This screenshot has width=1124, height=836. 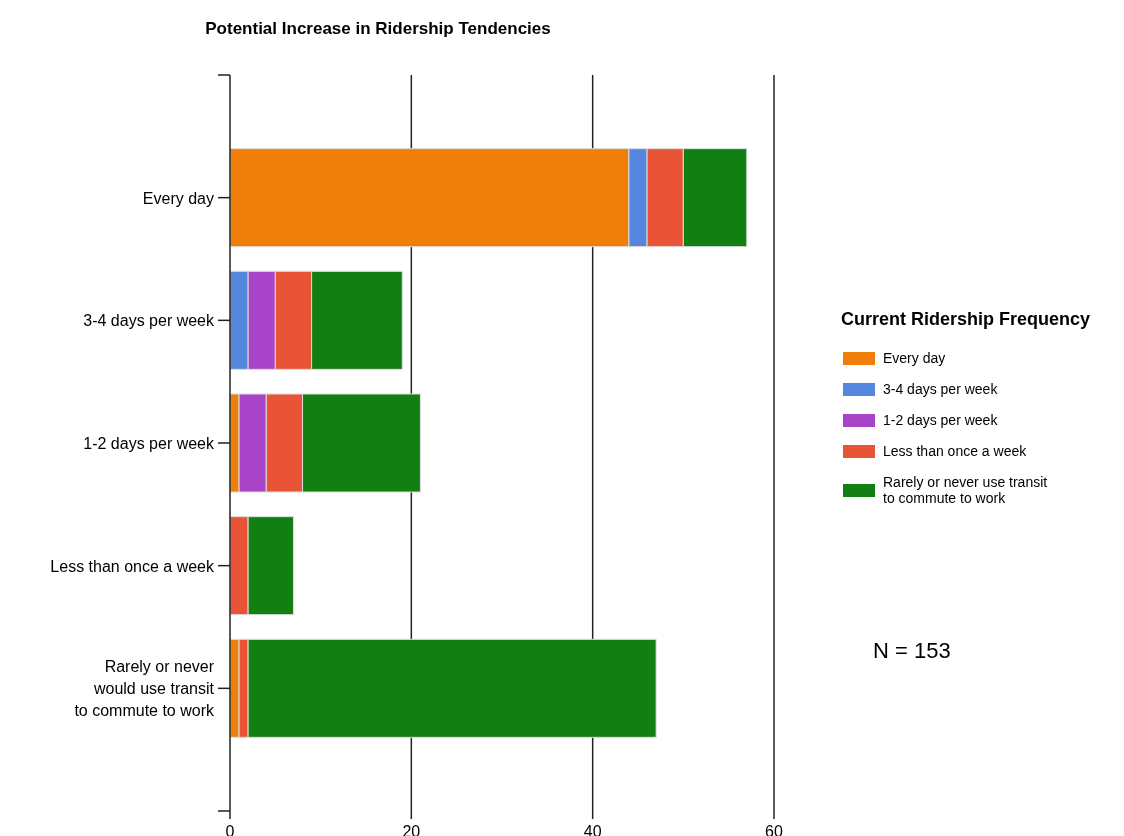 I want to click on legend-label: Rarely or never use transit to commute to work, so click(x=965, y=490).